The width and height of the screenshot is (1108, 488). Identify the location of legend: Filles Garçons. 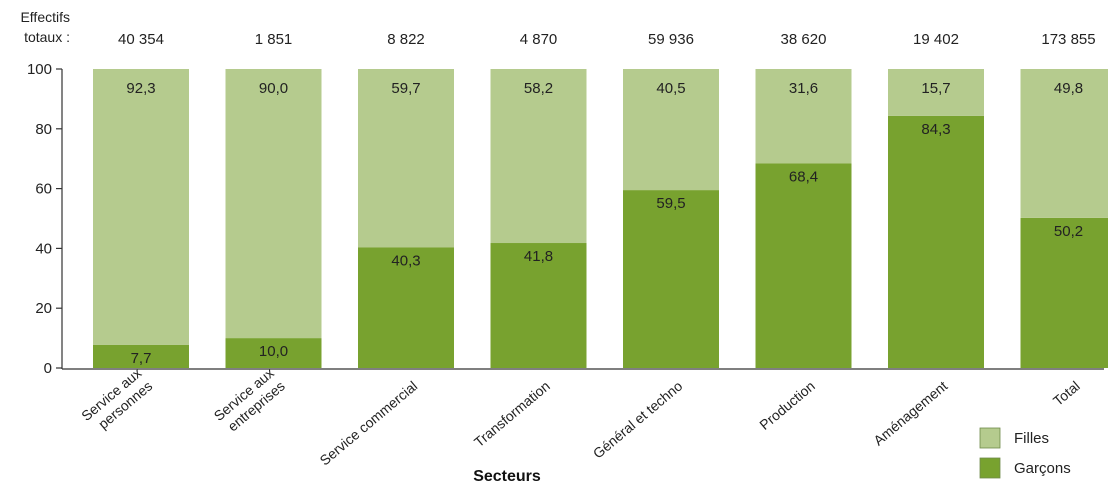
(1025, 453).